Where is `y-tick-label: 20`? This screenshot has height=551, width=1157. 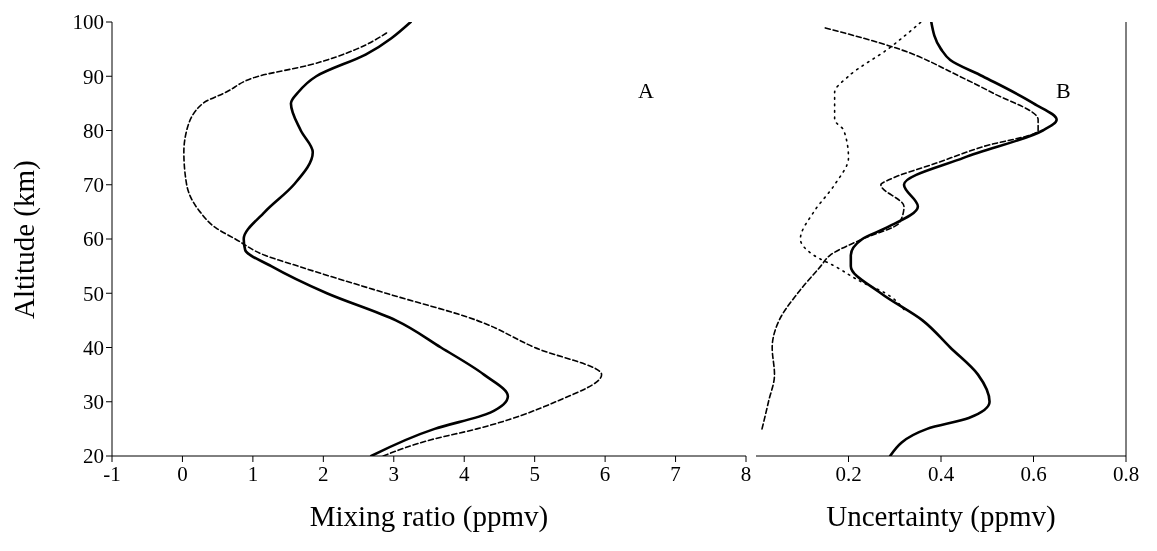 y-tick-label: 20 is located at coordinates (93, 456).